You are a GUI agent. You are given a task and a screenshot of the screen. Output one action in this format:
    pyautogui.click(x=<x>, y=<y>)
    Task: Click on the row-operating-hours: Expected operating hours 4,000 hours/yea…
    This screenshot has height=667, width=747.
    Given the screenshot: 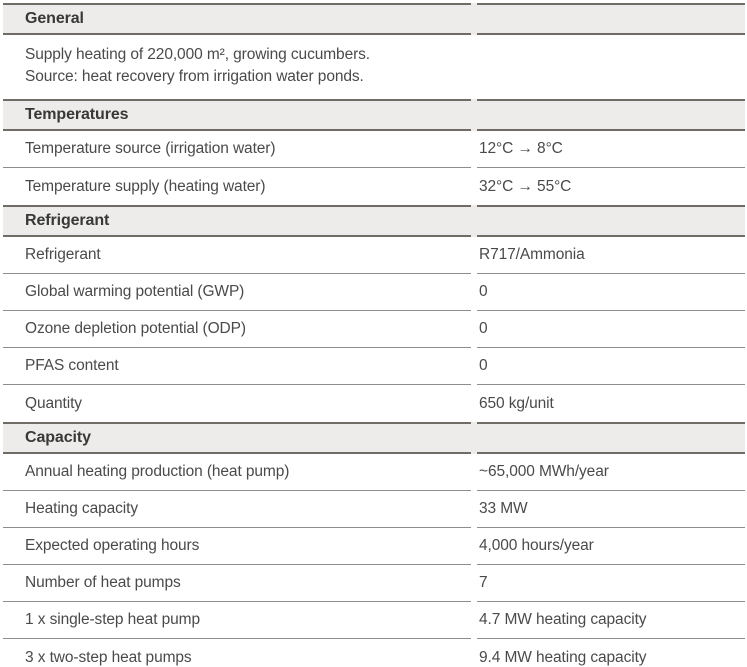 What is the action you would take?
    pyautogui.click(x=374, y=546)
    